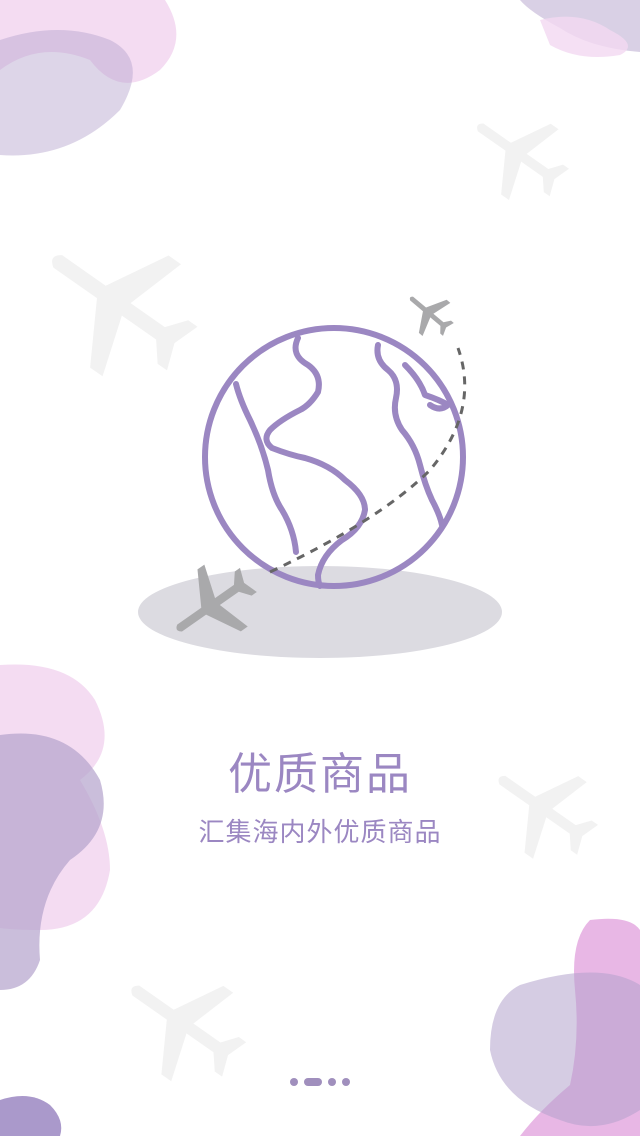  I want to click on top-left-blob, so click(88, 78).